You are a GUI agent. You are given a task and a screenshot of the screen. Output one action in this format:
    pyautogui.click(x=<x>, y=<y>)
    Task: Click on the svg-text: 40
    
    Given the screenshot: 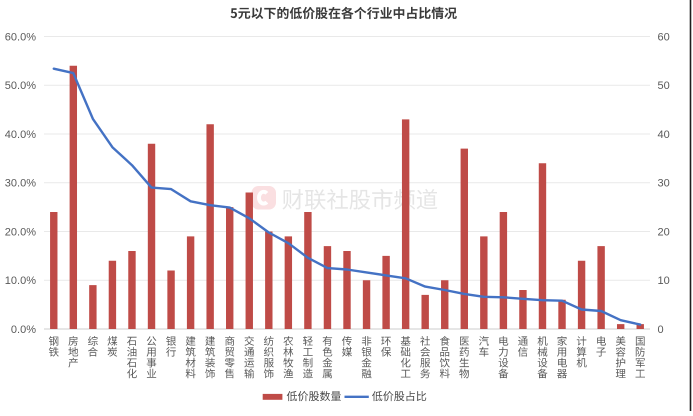 What is the action you would take?
    pyautogui.click(x=664, y=135)
    